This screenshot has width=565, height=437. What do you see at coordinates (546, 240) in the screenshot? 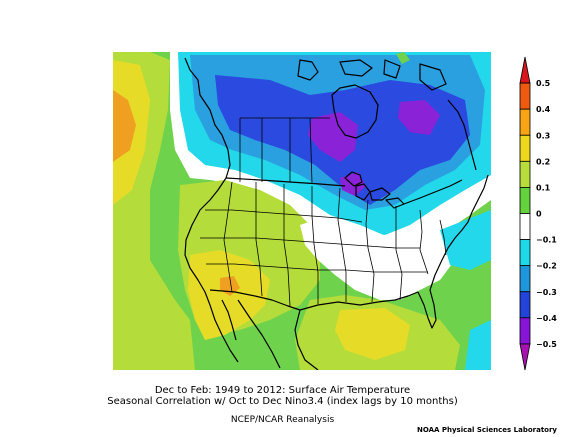
I see `colorbar-label: −0.1` at bounding box center [546, 240].